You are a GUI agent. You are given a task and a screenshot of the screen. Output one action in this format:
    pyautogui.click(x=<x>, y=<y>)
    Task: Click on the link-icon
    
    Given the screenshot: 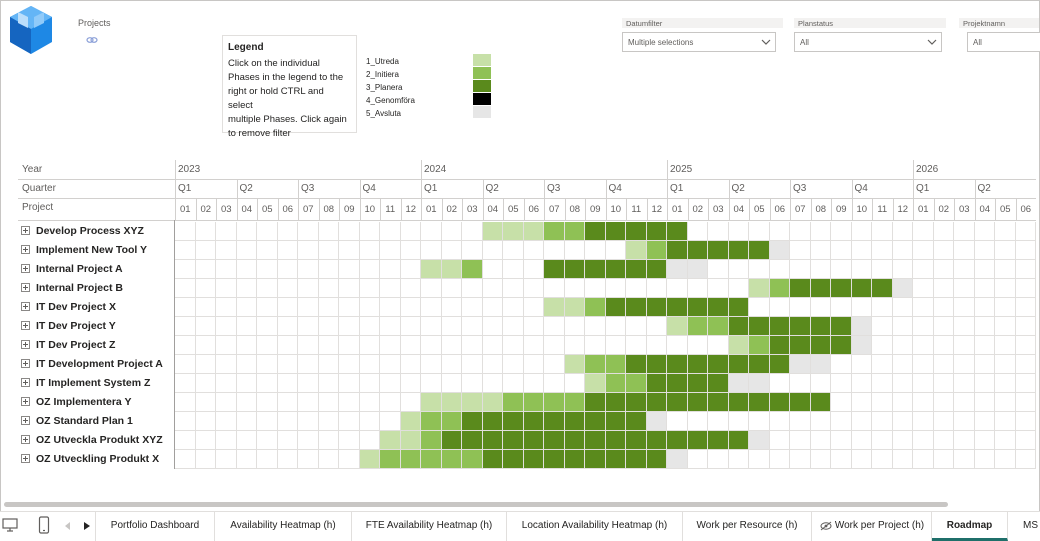 What is the action you would take?
    pyautogui.click(x=92, y=40)
    